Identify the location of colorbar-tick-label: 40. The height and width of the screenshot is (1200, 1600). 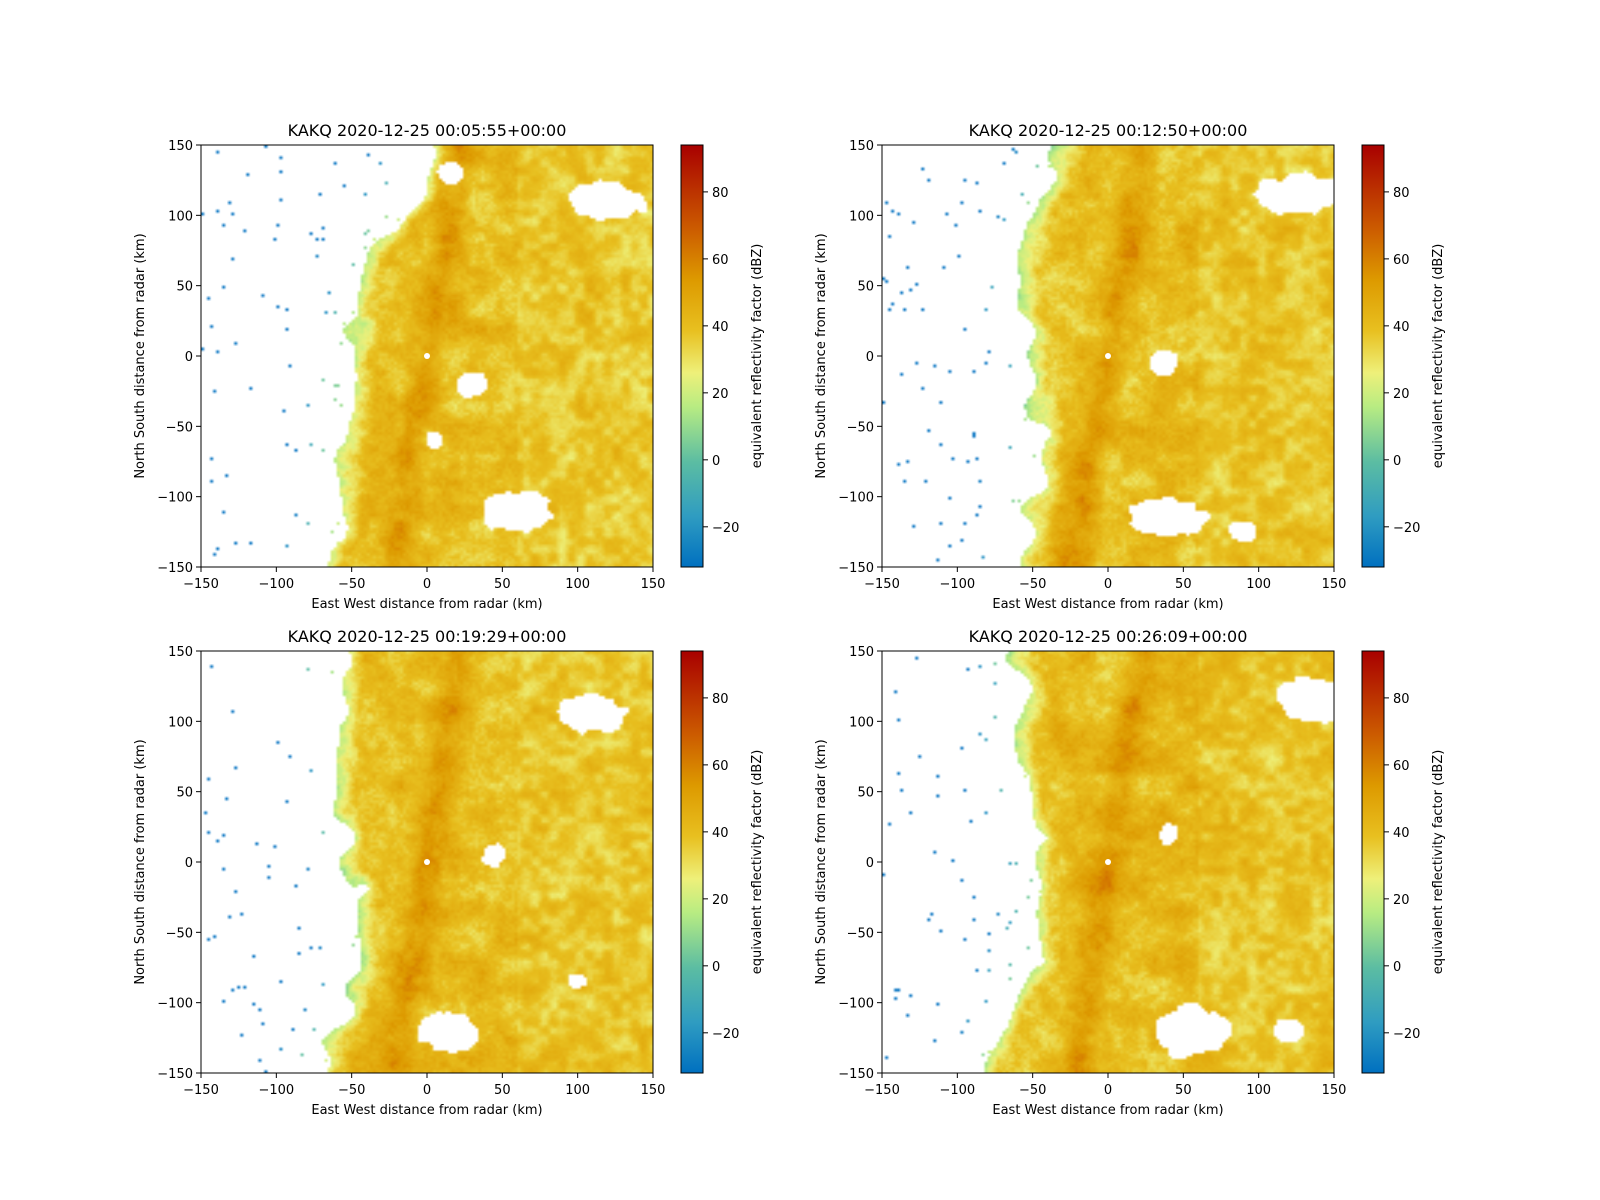
(1401, 327).